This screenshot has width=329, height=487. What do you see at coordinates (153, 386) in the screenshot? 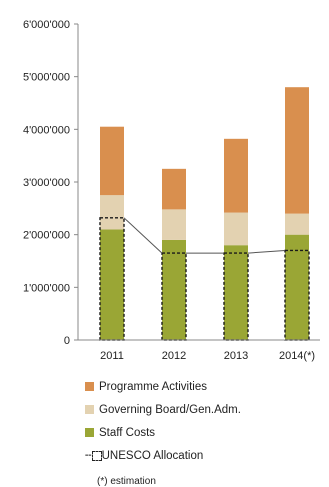
I see `legend-label-programme: Programme Activities` at bounding box center [153, 386].